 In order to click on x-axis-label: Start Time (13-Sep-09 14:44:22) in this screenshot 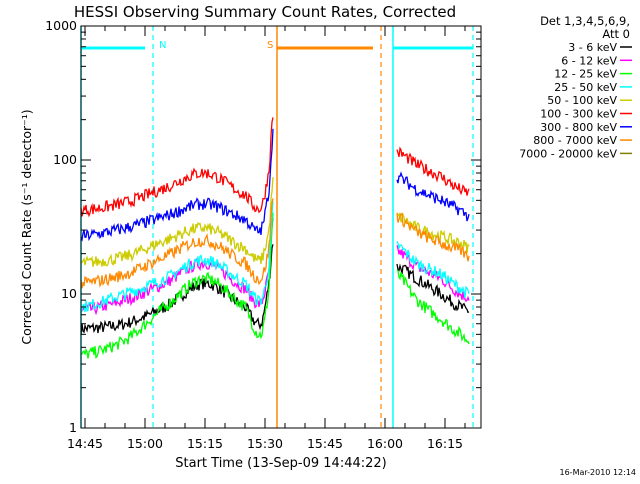, I will do `click(280, 463)`.